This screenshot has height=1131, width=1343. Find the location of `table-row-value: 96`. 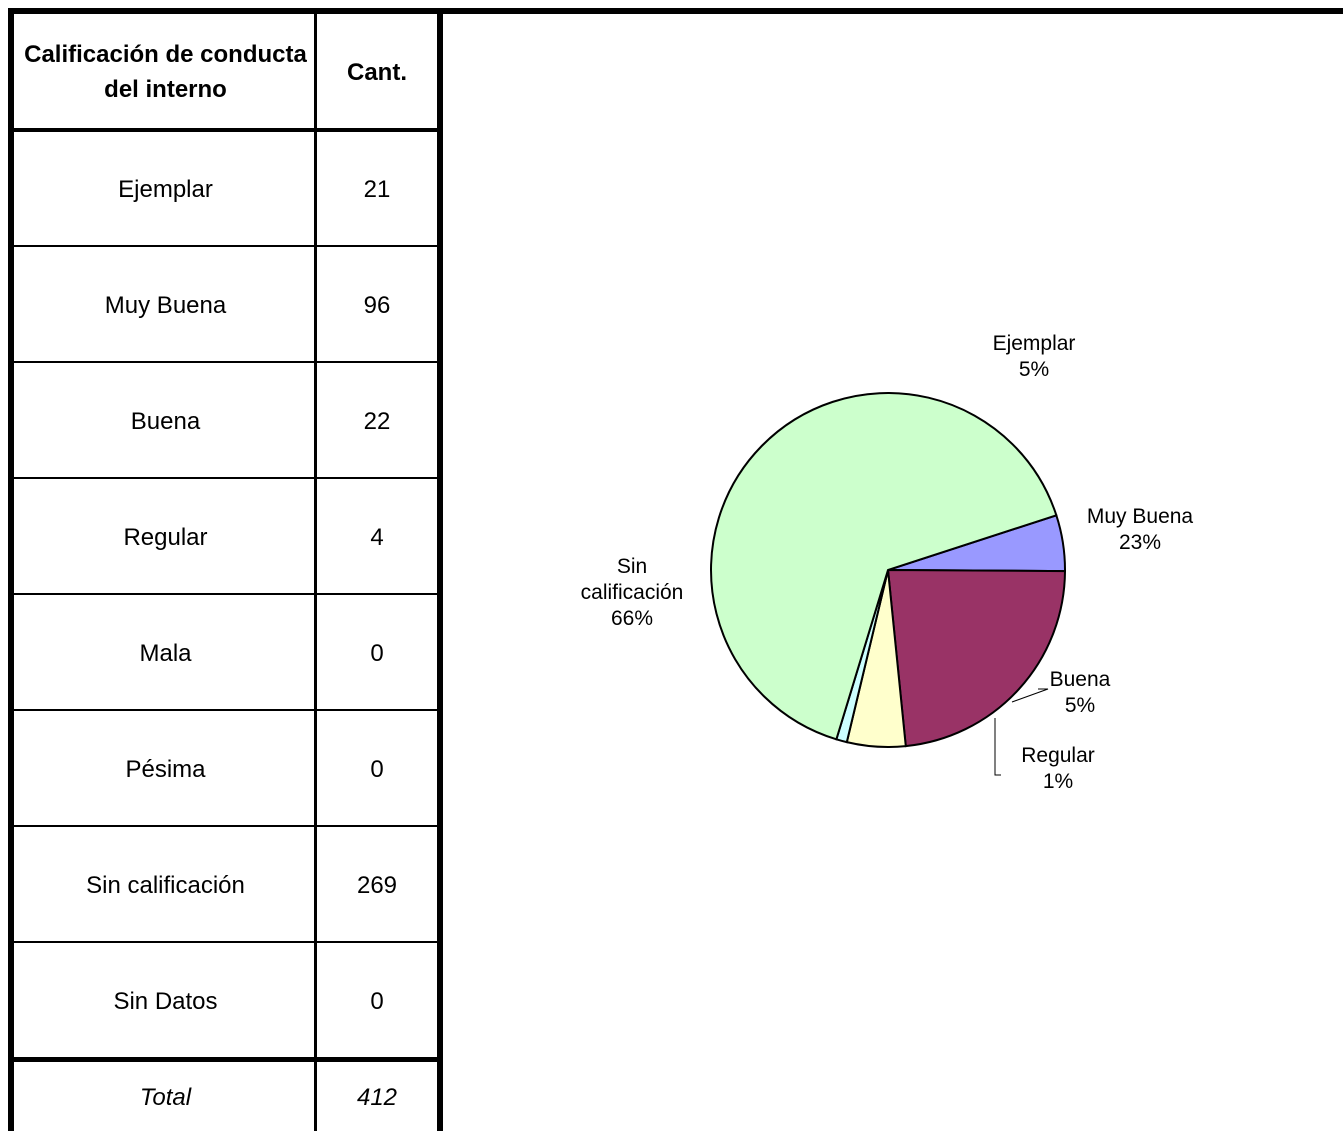

table-row-value: 96 is located at coordinates (377, 305).